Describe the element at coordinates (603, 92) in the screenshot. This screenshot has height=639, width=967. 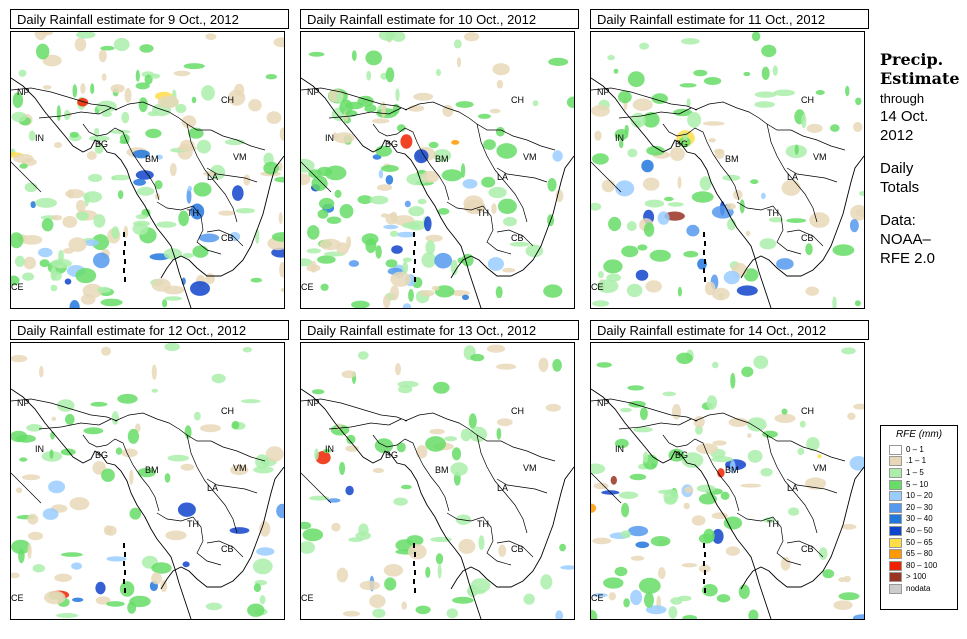
I see `country-label-np: NP` at that location.